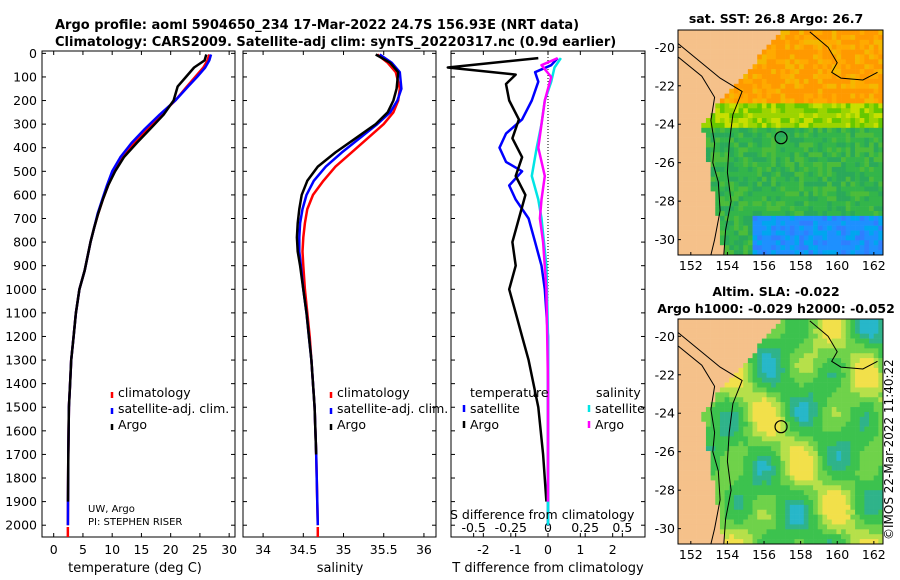 The image size is (900, 580). What do you see at coordinates (473, 527) in the screenshot?
I see `s-tick-label: -0.5` at bounding box center [473, 527].